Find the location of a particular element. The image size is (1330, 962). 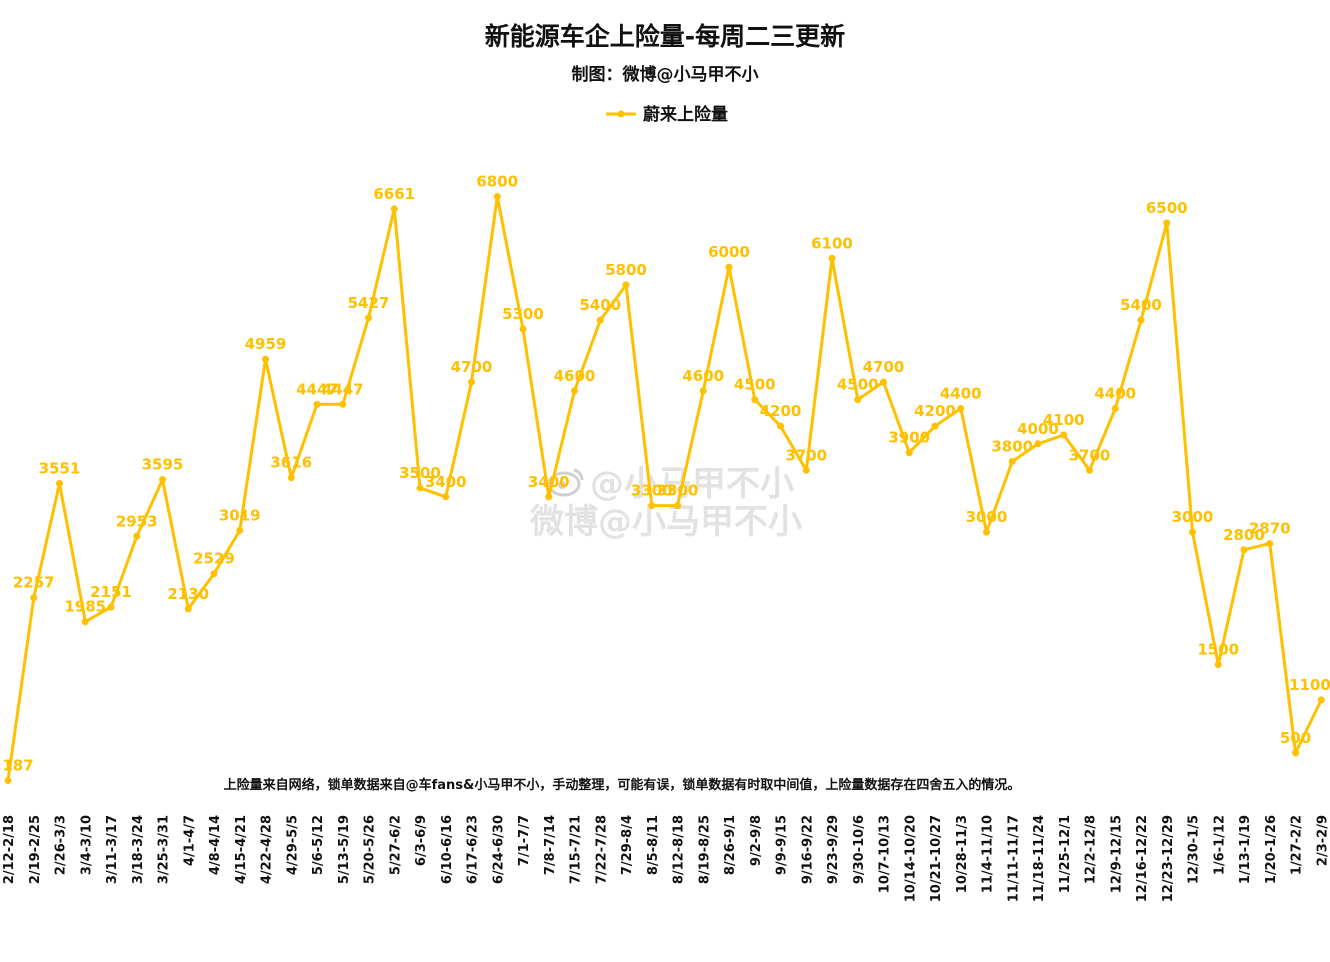

data-label: 3000 is located at coordinates (1193, 517).